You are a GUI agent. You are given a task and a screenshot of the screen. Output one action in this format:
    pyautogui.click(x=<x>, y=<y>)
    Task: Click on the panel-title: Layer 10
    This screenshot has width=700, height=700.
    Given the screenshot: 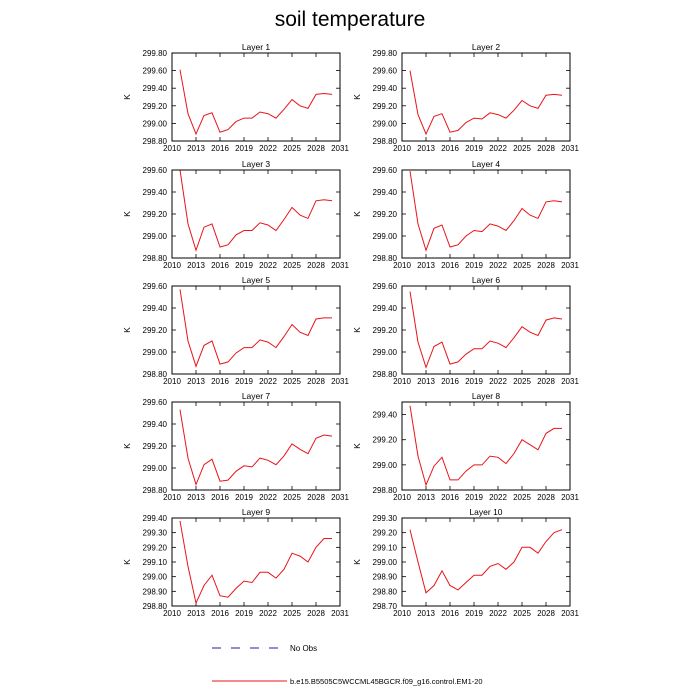 What is the action you would take?
    pyautogui.click(x=485, y=512)
    